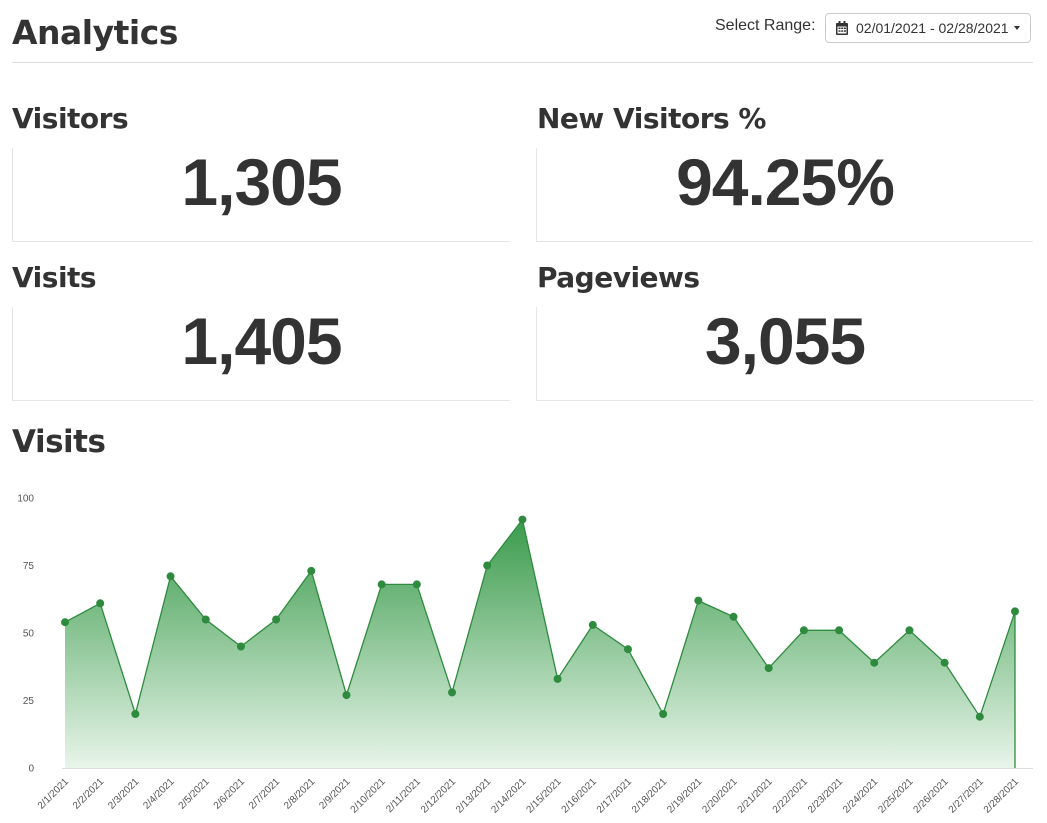 This screenshot has width=1047, height=823. Describe the element at coordinates (25, 499) in the screenshot. I see `y-tick-label: 100` at that location.